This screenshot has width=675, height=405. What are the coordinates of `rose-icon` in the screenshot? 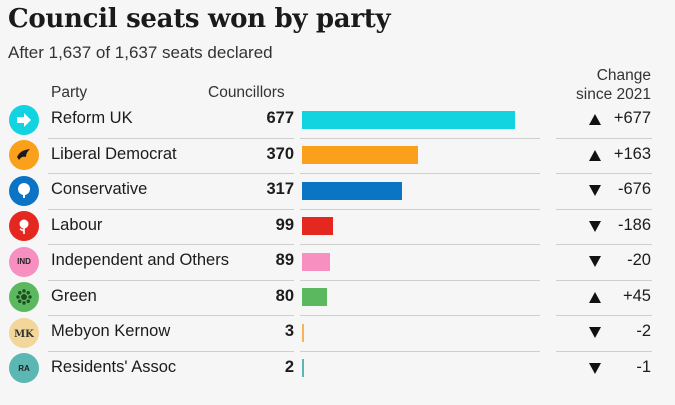 It's located at (24, 226).